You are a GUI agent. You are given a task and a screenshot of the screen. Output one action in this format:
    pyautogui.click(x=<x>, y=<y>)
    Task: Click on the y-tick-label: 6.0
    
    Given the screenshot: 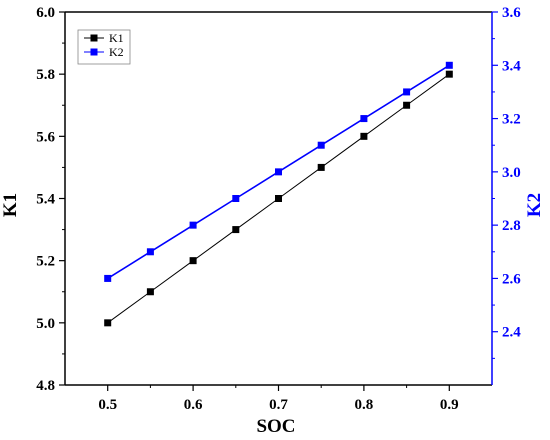 What is the action you would take?
    pyautogui.click(x=45, y=13)
    